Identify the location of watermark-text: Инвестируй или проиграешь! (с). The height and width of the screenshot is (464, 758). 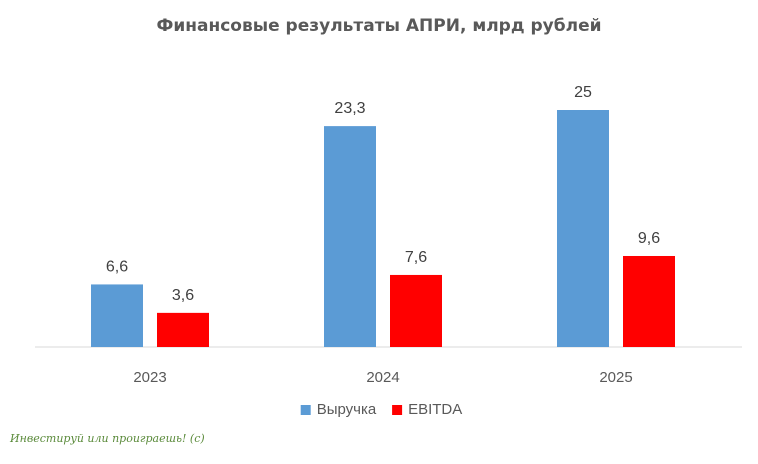
(107, 438).